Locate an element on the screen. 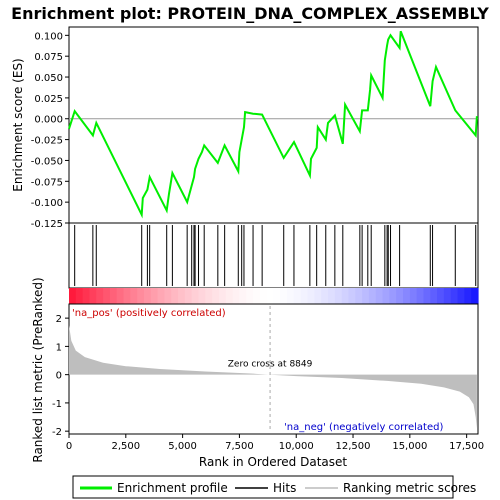 The height and width of the screenshot is (500, 500). metric-y-tick-label: -2 is located at coordinates (57, 432).